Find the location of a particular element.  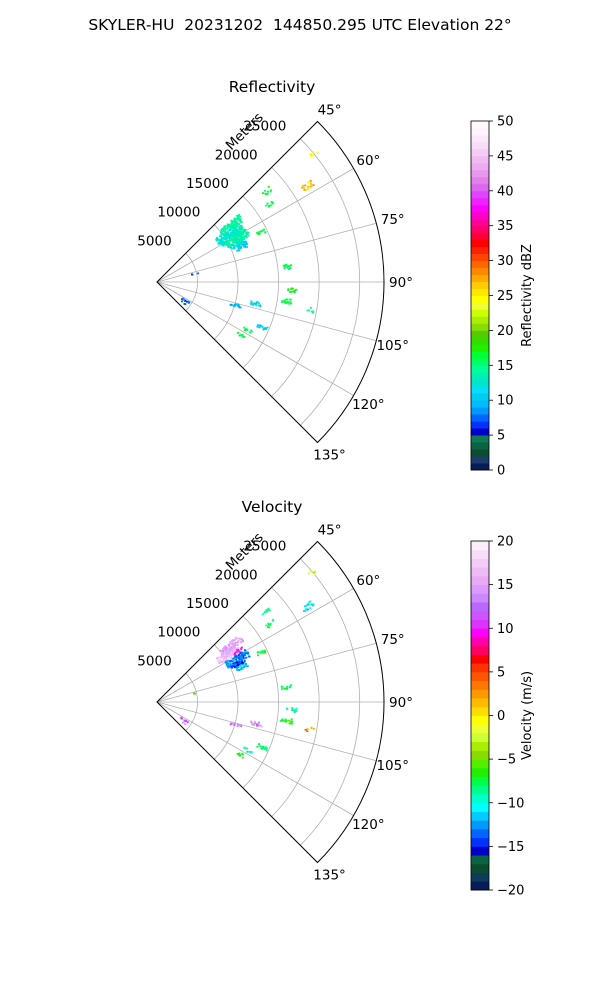

colorbar-tick-label: 15 is located at coordinates (505, 585).